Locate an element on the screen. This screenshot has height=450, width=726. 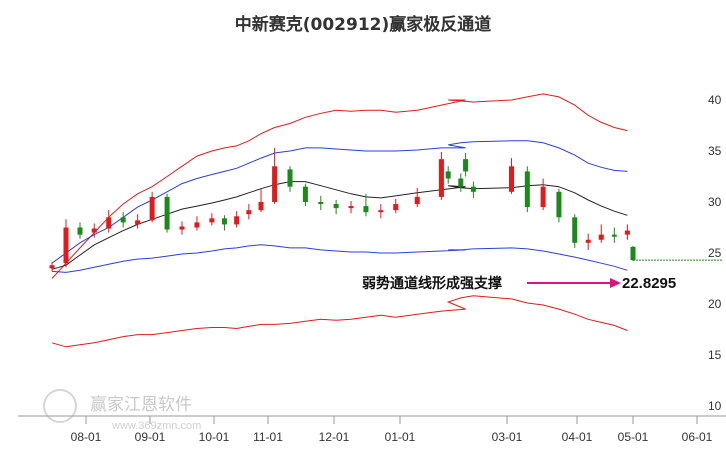
watermark-text: 赢家江恩软件 is located at coordinates (141, 405).